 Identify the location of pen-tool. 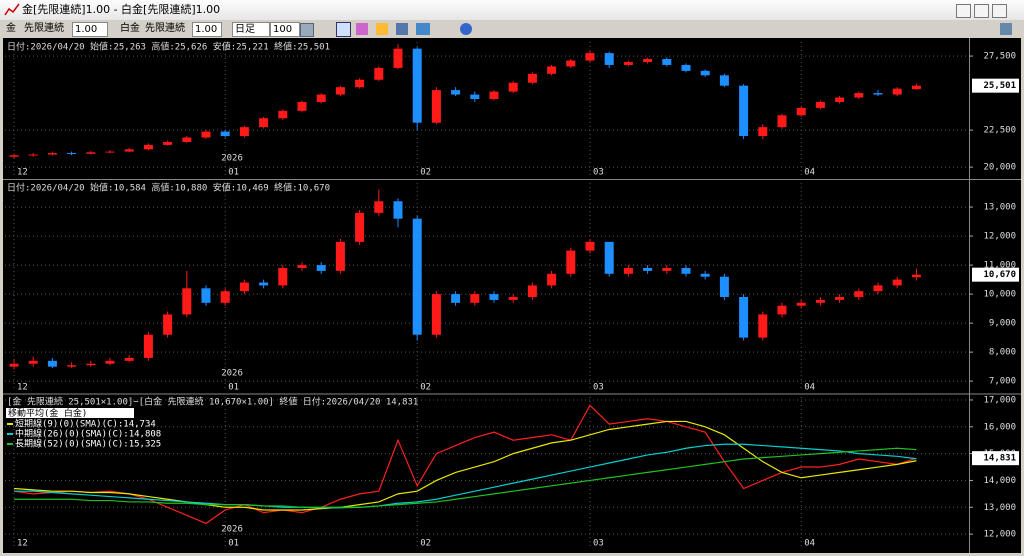
(382, 29).